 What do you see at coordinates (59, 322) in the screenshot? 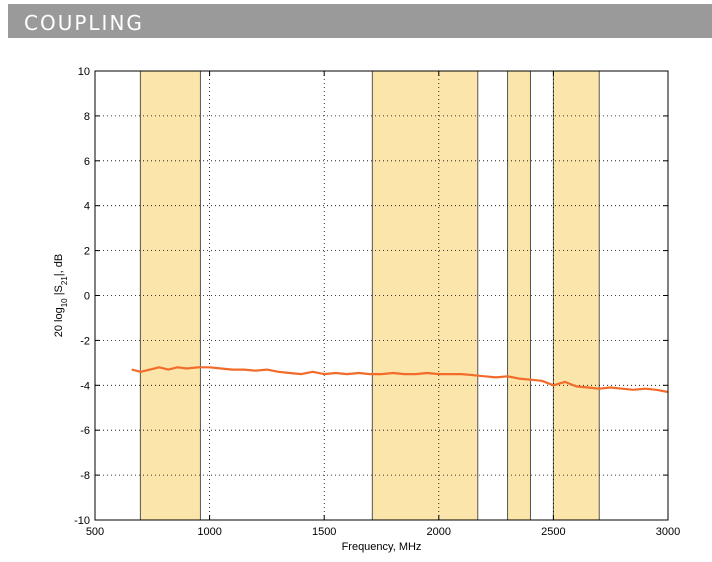
I see `y-label-pre: 20 log` at bounding box center [59, 322].